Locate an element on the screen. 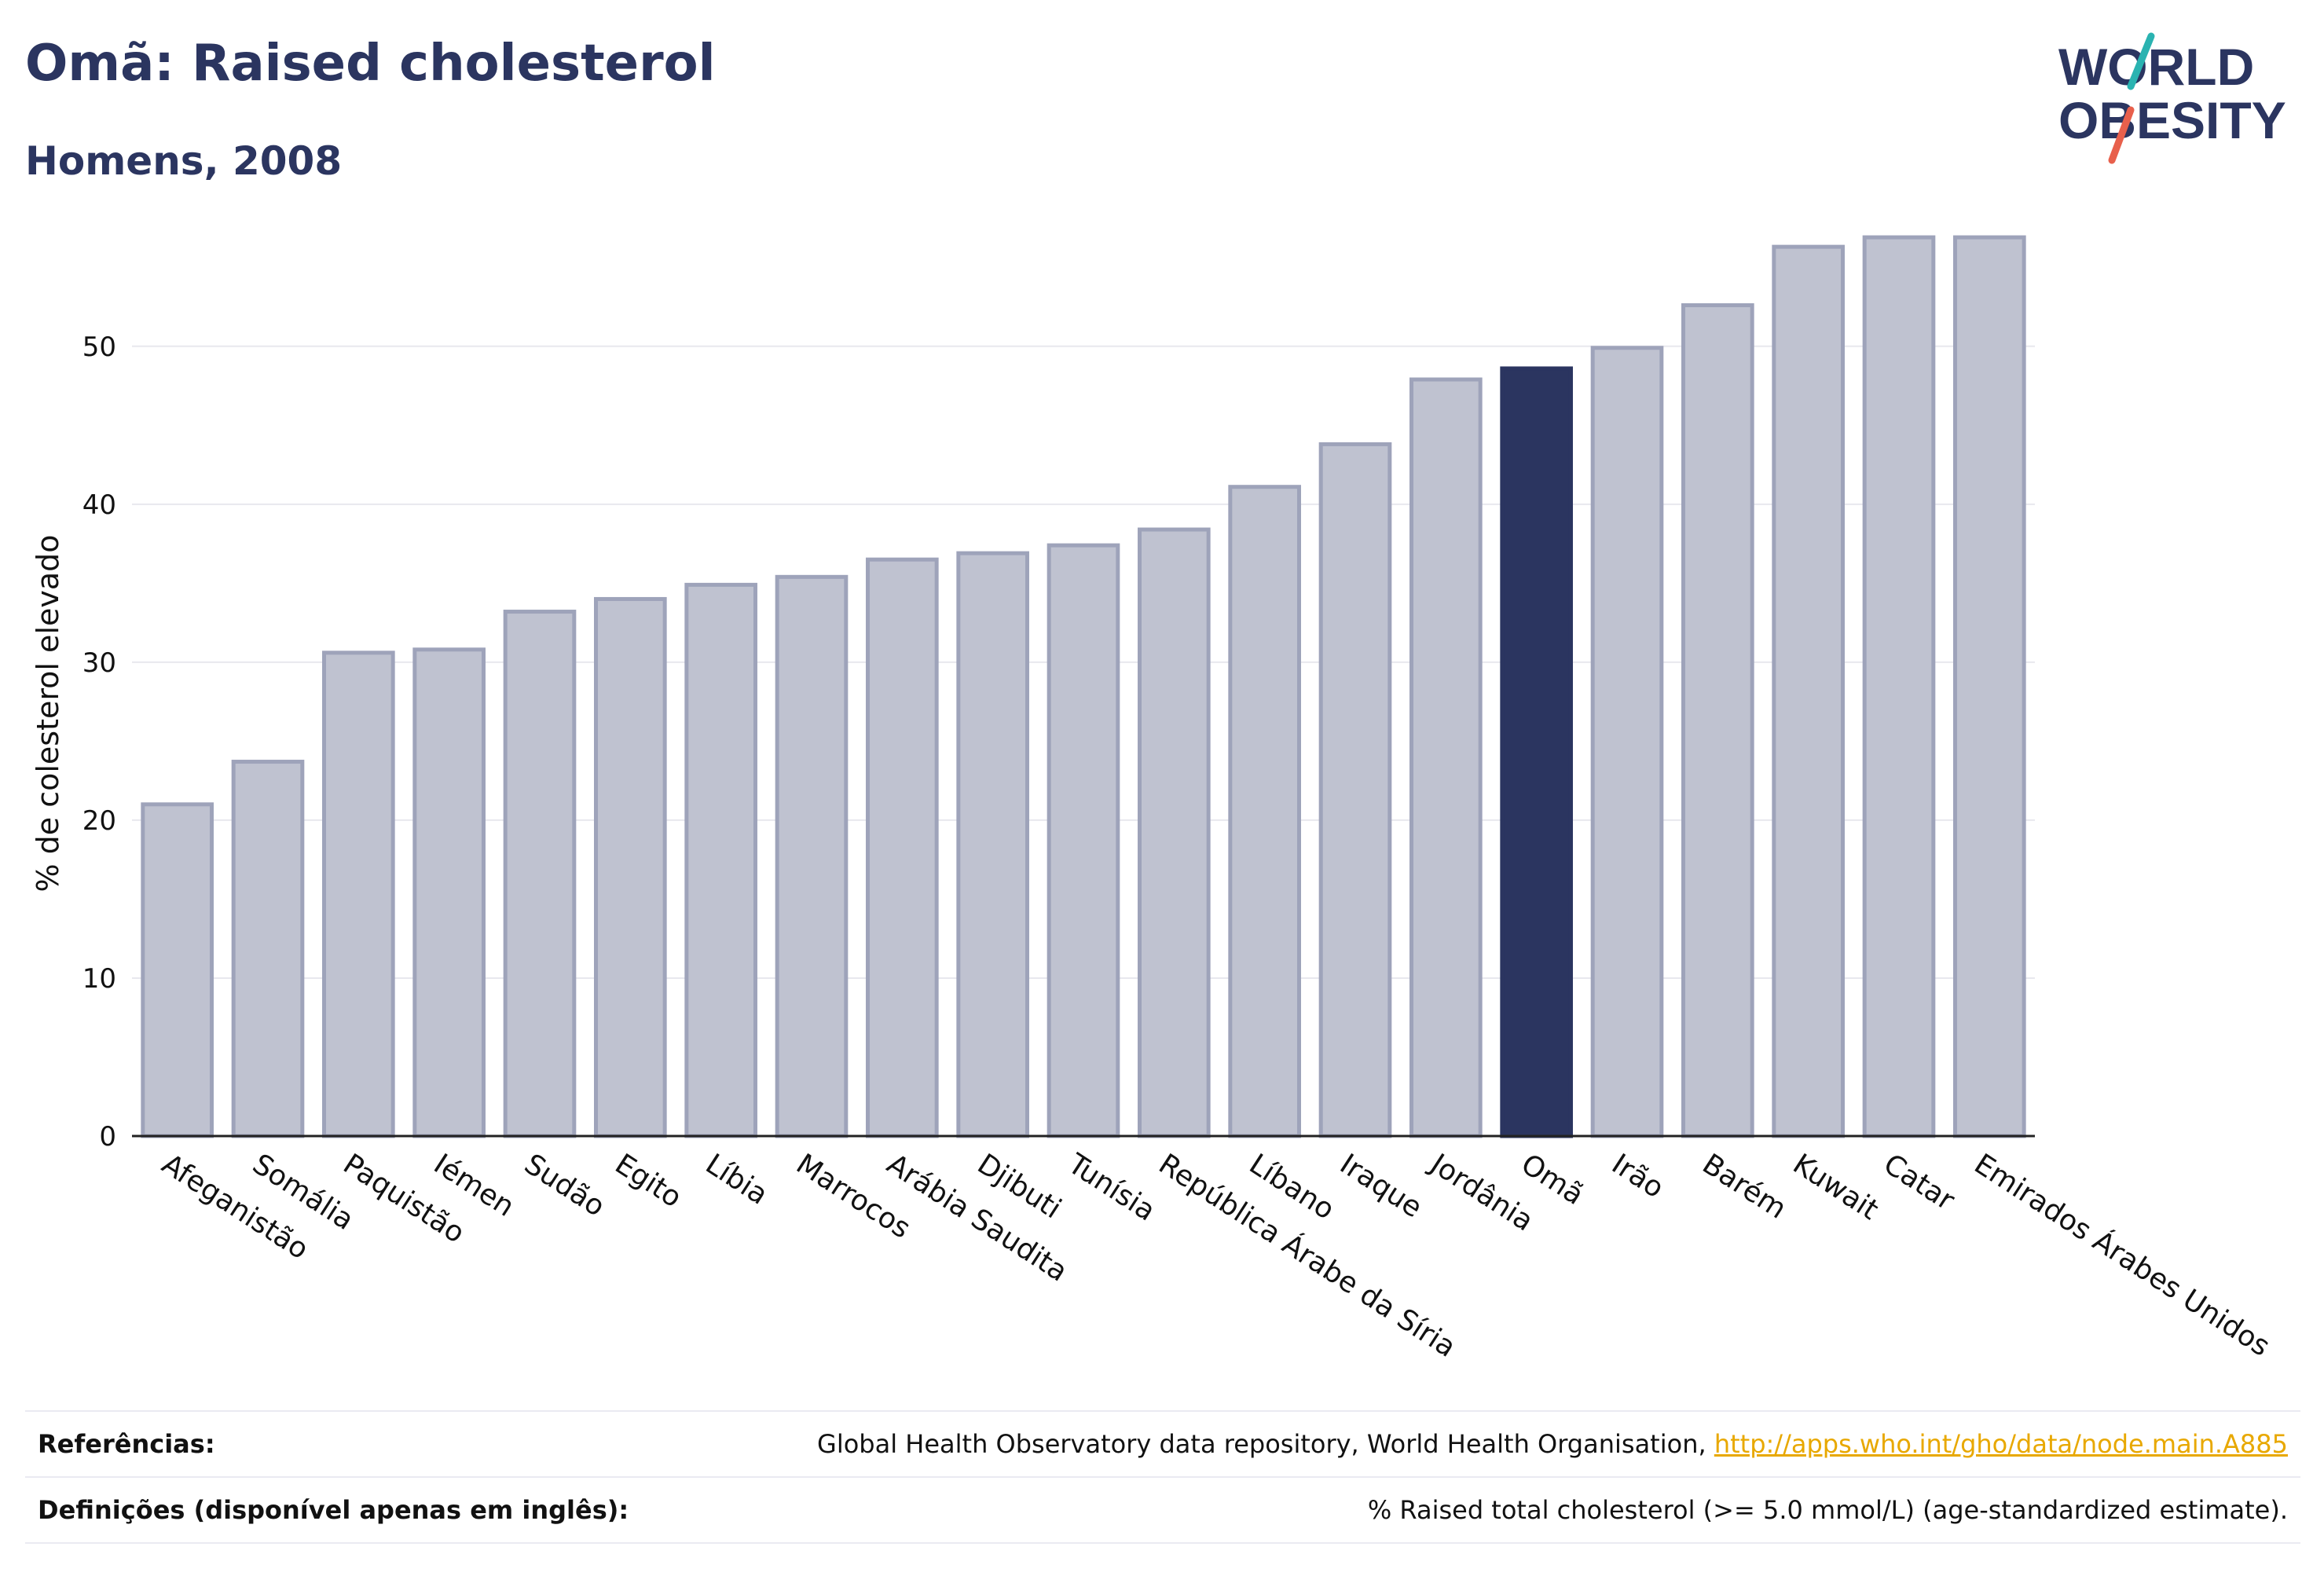  x-tick-label: Jordânia is located at coordinates (1481, 1192).